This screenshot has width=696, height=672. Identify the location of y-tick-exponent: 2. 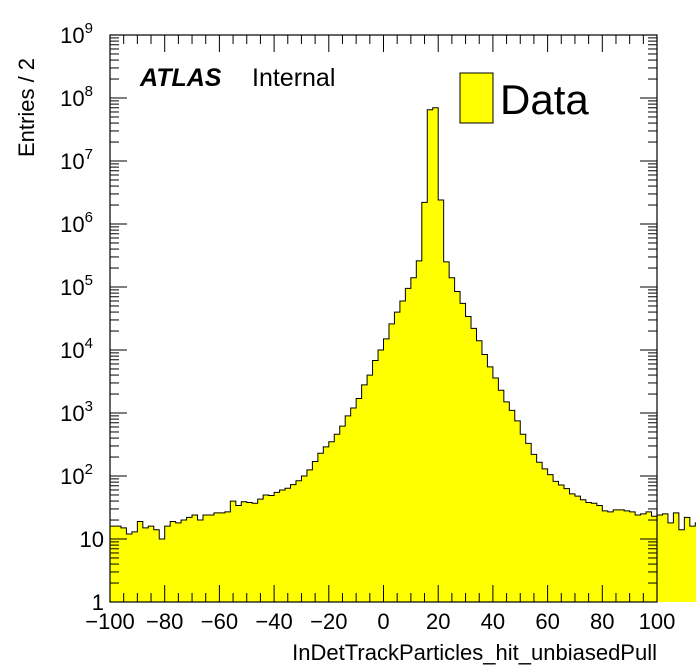
(89, 469).